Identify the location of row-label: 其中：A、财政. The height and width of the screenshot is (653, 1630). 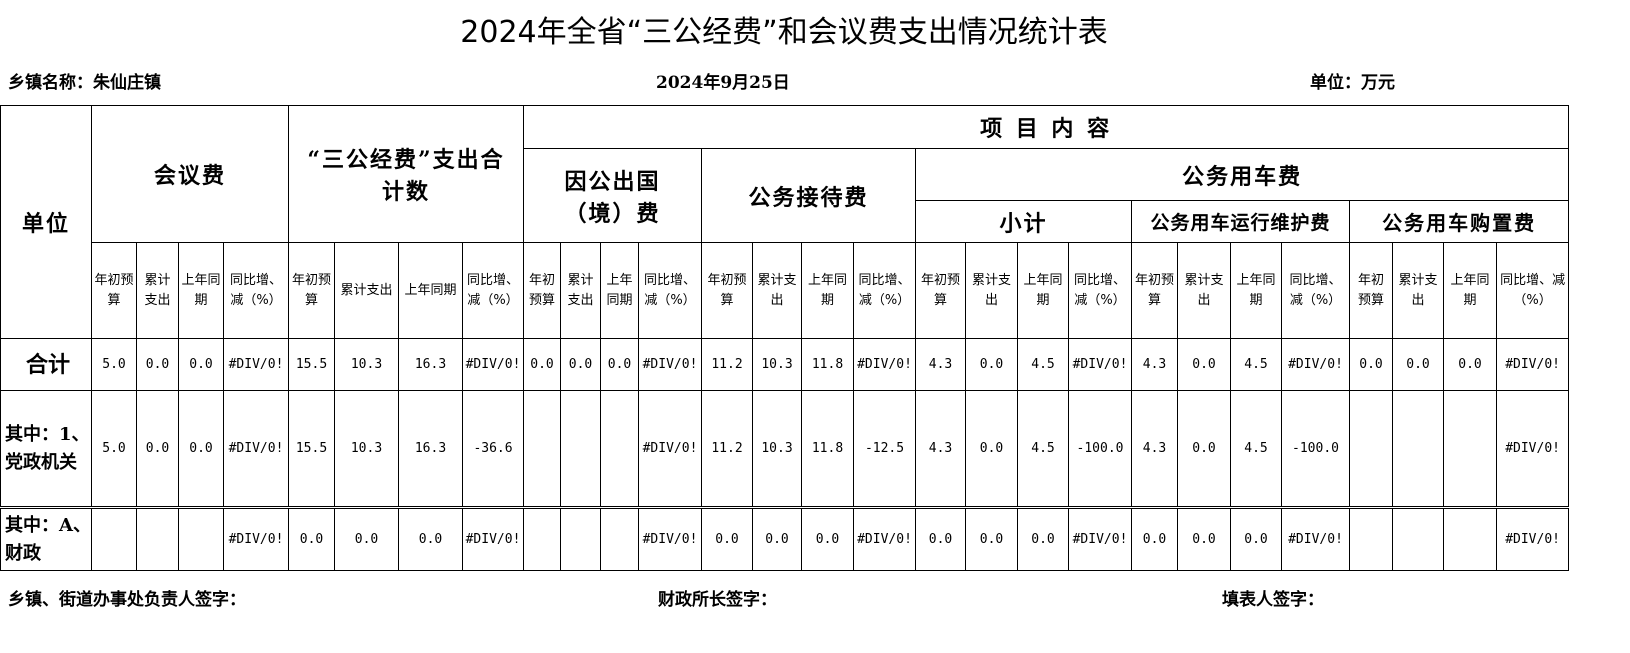
(46, 538).